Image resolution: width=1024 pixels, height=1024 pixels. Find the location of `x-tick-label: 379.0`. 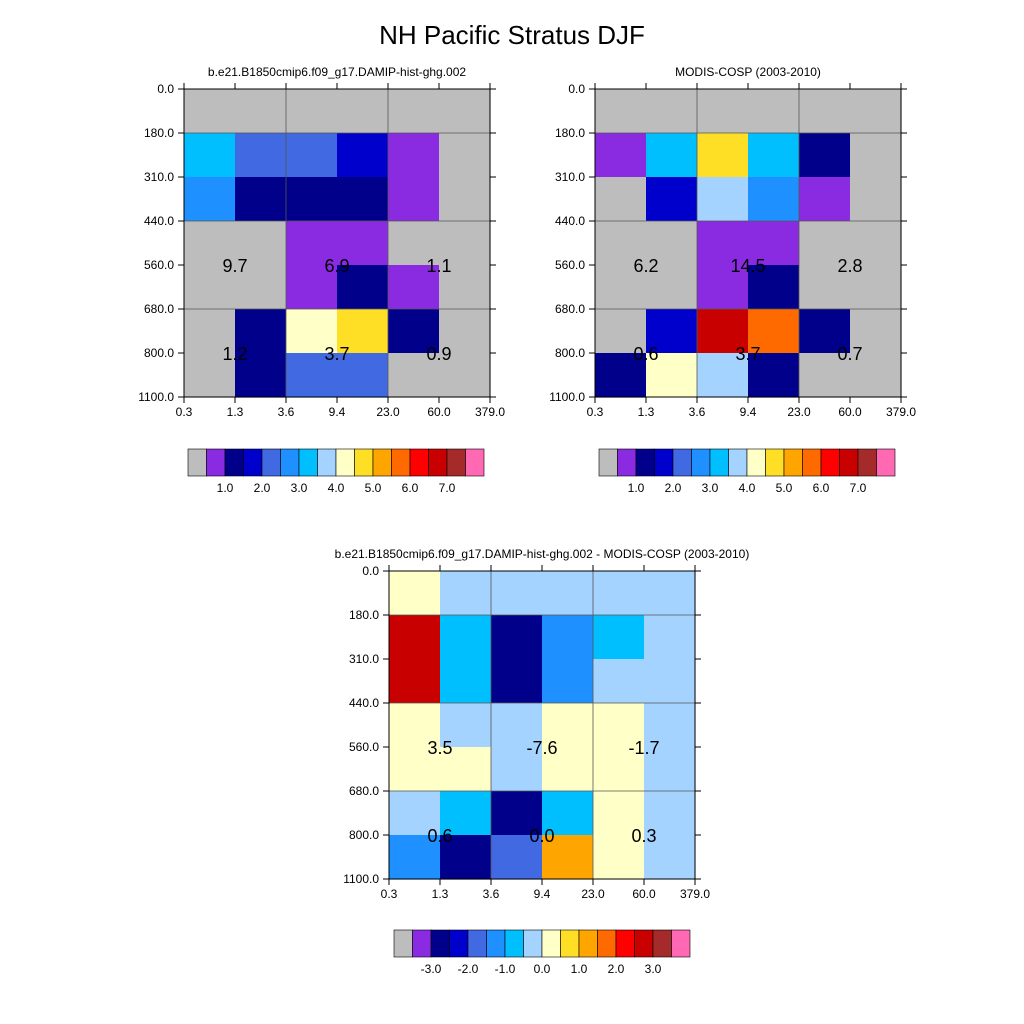

x-tick-label: 379.0 is located at coordinates (695, 894).